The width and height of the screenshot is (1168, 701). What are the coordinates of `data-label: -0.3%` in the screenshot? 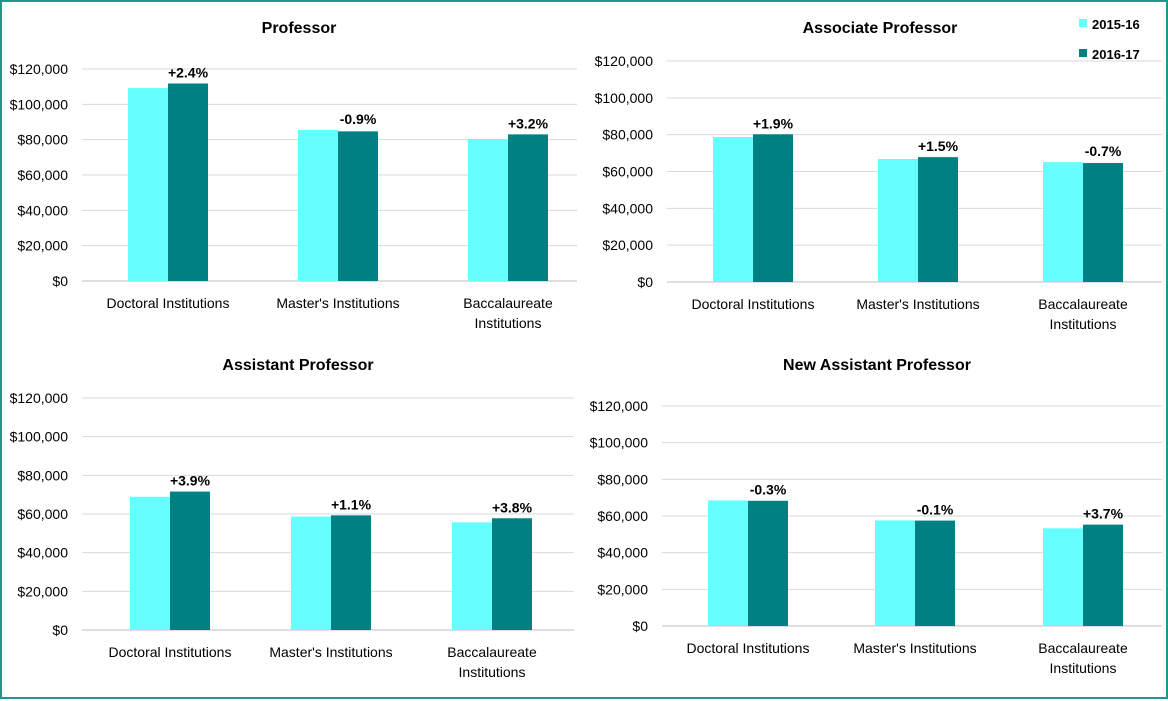 It's located at (768, 489).